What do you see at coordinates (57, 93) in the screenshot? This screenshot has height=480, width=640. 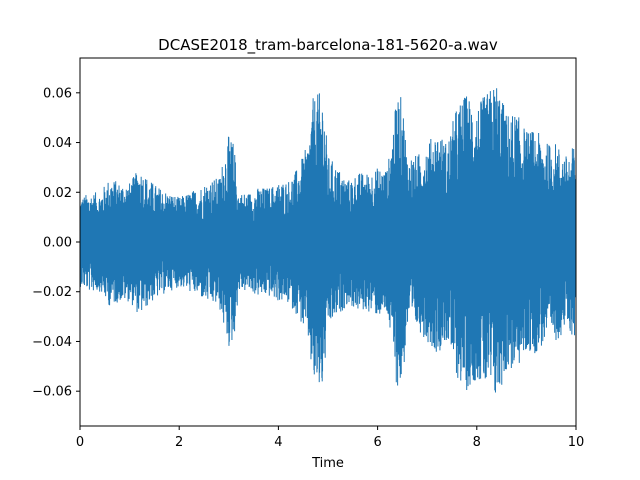 I see `y-tick-label: 0.06` at bounding box center [57, 93].